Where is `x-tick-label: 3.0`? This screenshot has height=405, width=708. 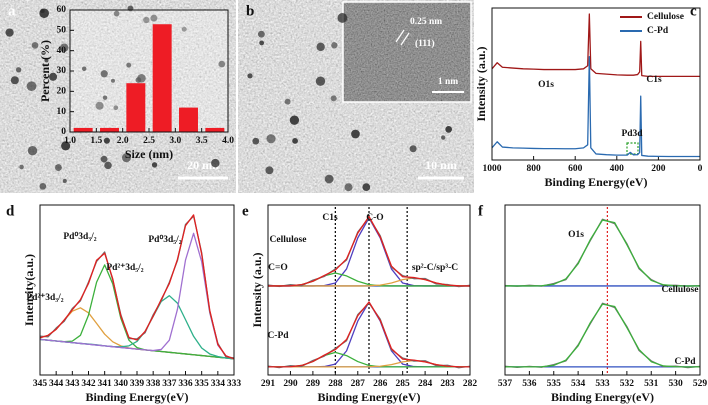
x-tick-label: 3.0 is located at coordinates (175, 141).